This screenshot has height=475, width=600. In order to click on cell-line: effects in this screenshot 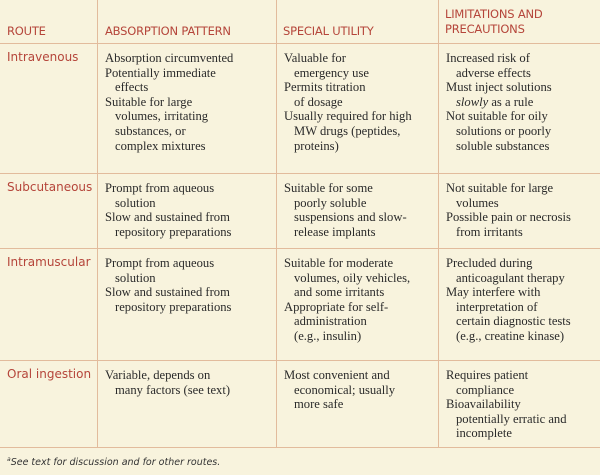, I will do `click(132, 87)`.